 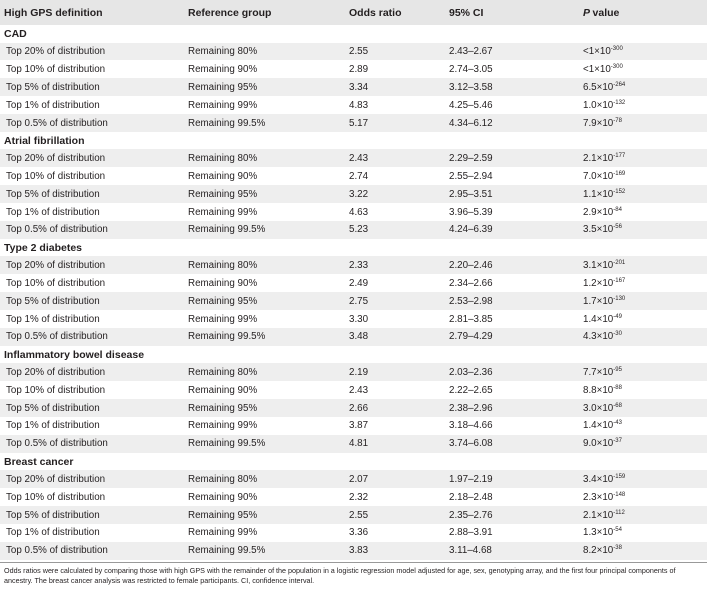 I want to click on cell-95-ci: 3.18–4.66, so click(x=471, y=426).